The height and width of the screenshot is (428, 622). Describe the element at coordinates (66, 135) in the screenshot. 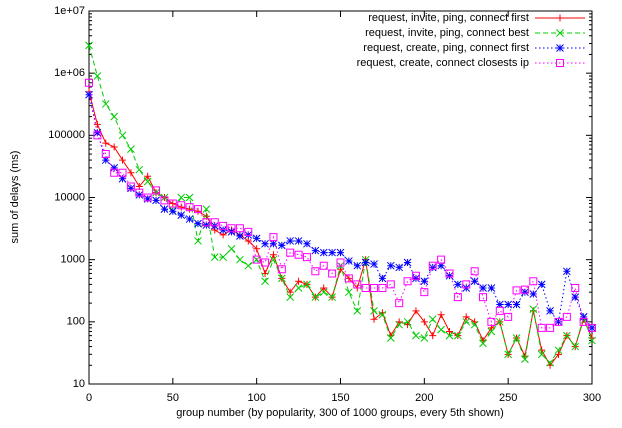

I see `y-tick-label: 100000` at that location.